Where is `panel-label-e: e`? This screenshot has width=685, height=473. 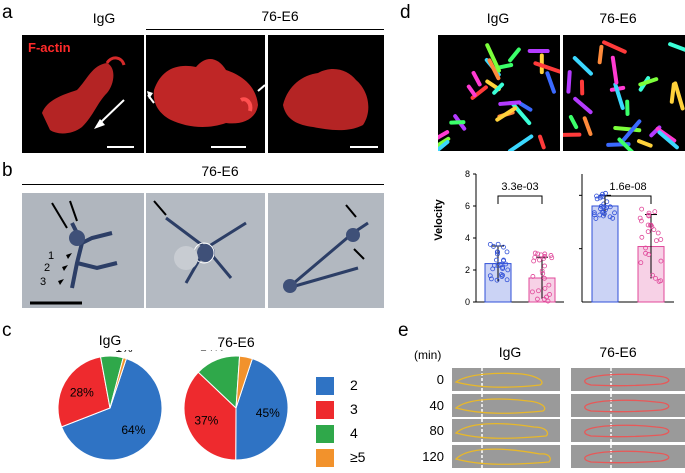
panel-label-e: e is located at coordinates (403, 331).